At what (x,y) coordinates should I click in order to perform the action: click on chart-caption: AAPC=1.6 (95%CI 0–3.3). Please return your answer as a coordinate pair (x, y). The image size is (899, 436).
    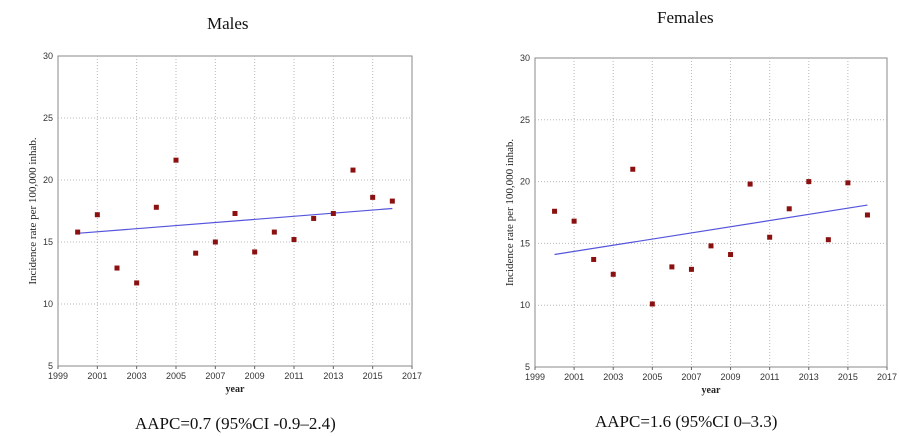
    Looking at the image, I should click on (686, 421).